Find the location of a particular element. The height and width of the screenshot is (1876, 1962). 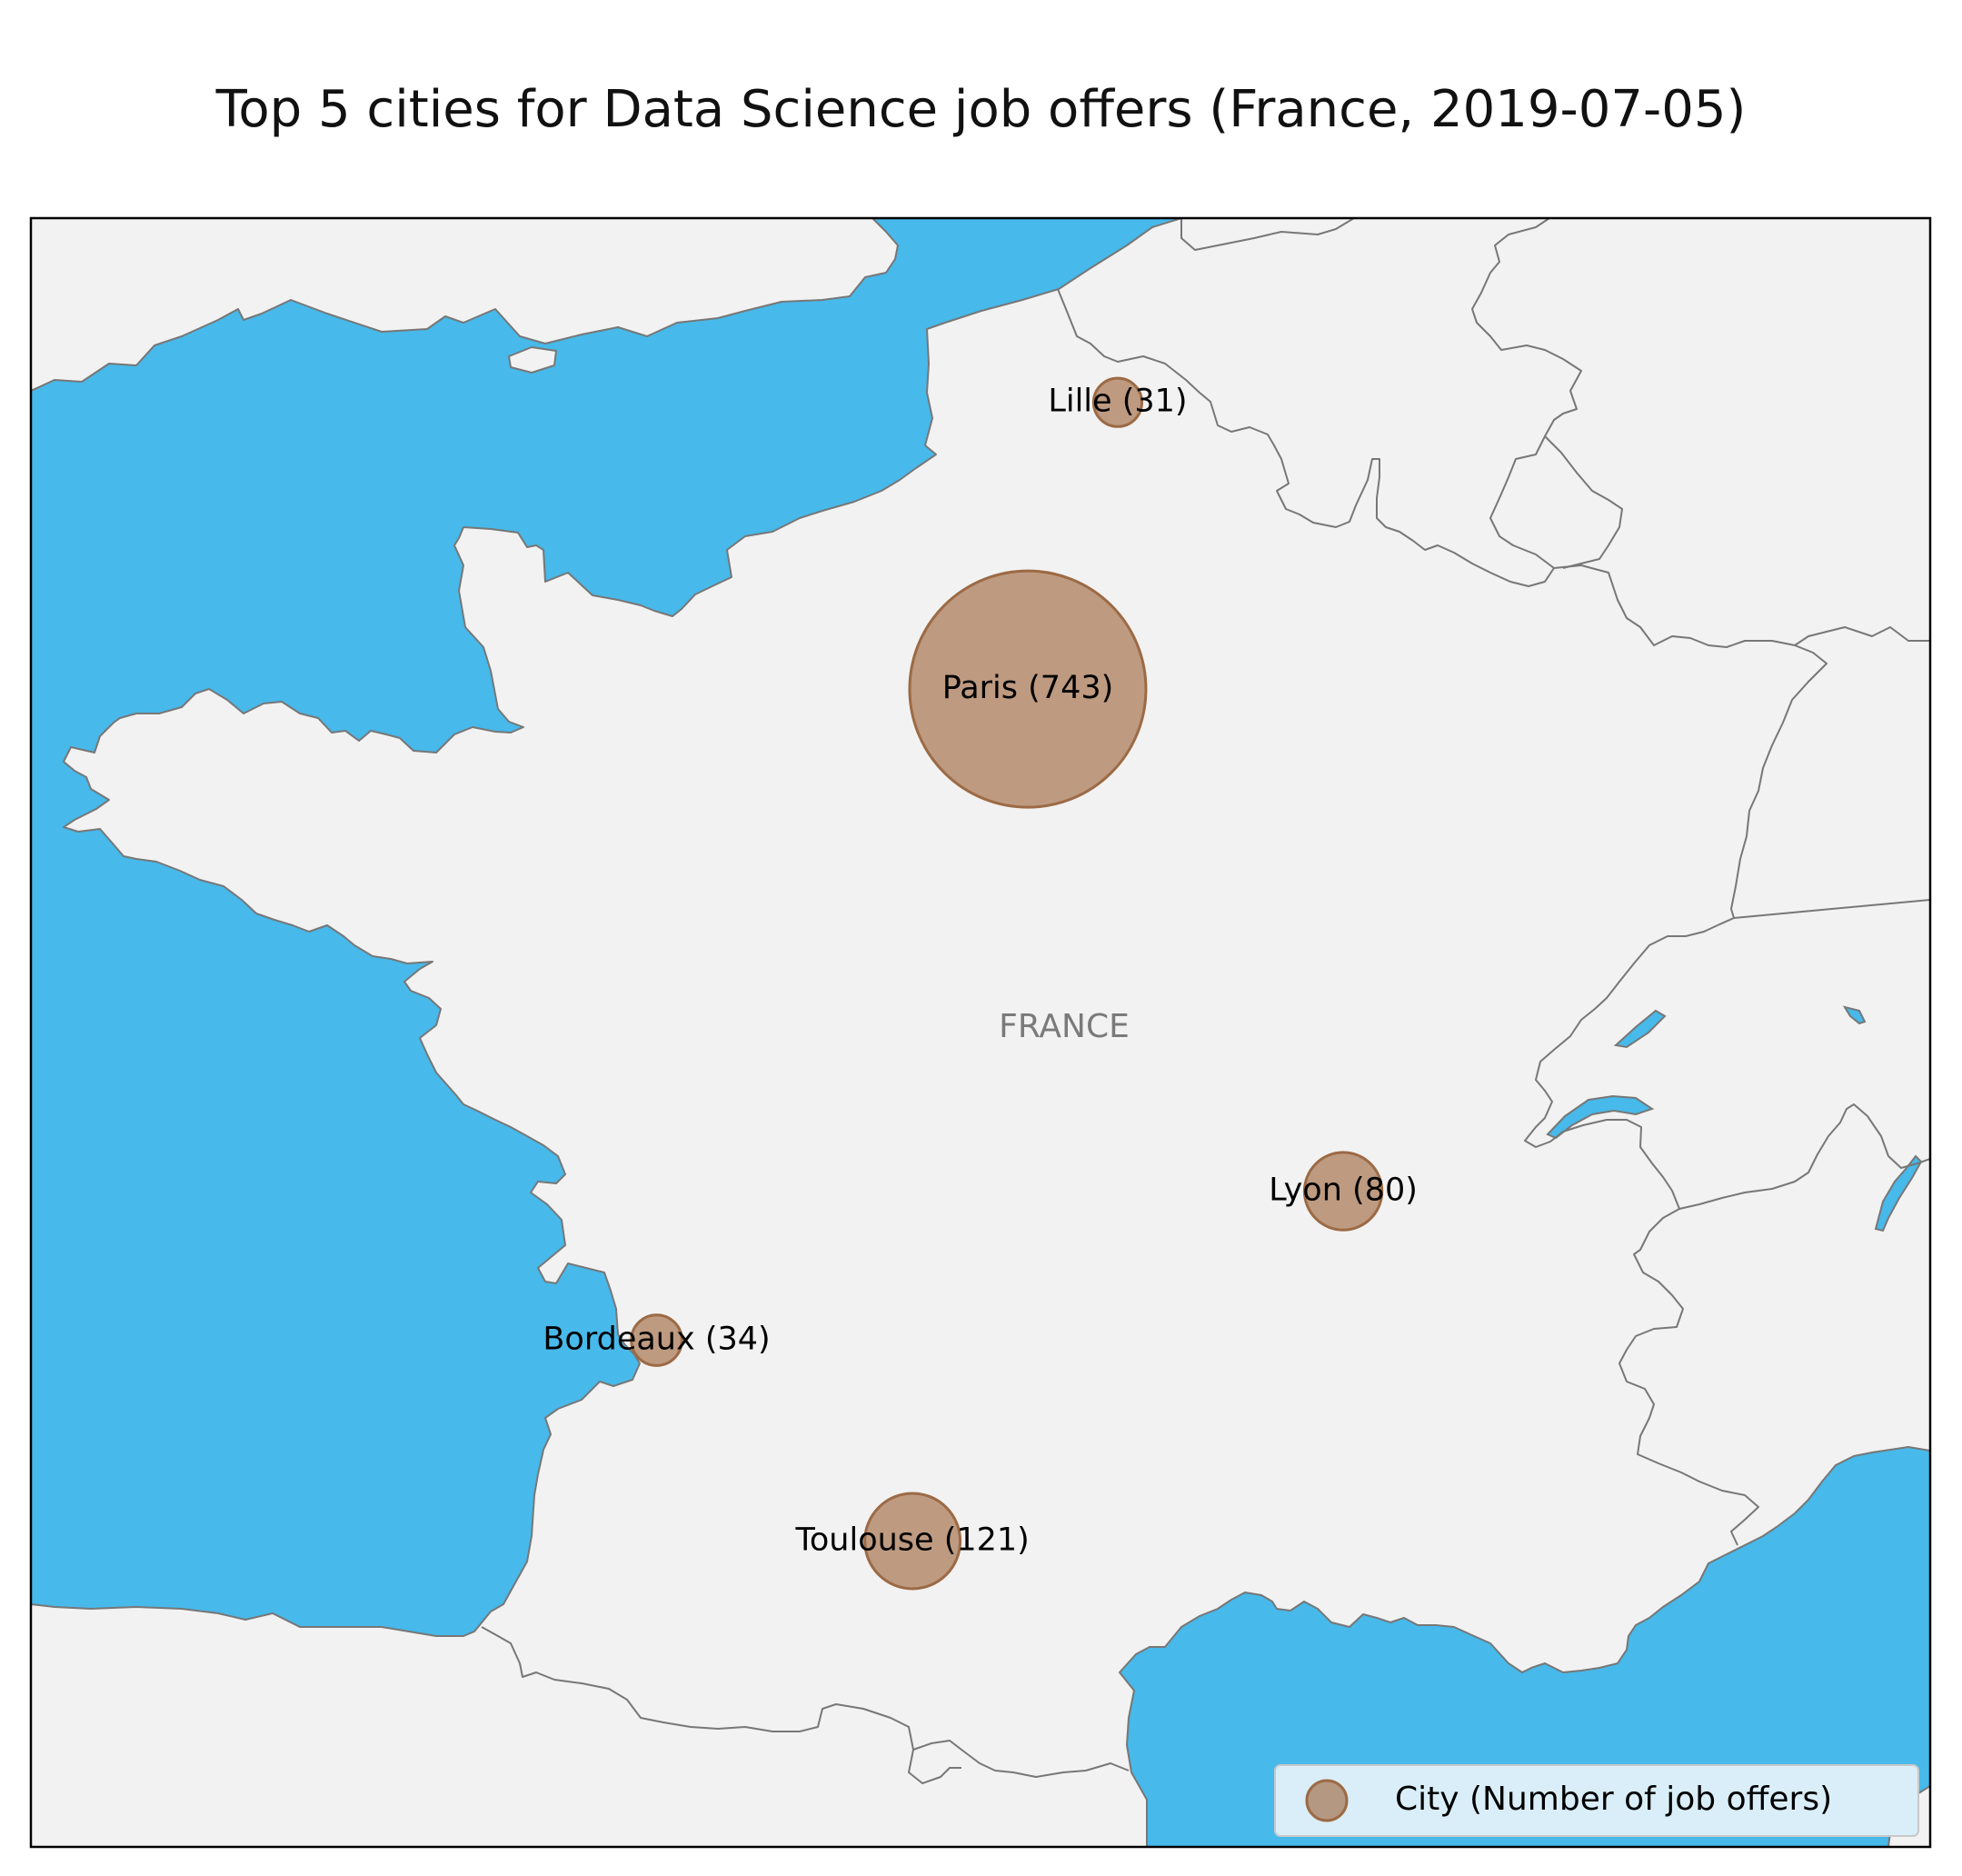

legend-marker is located at coordinates (1327, 1800).